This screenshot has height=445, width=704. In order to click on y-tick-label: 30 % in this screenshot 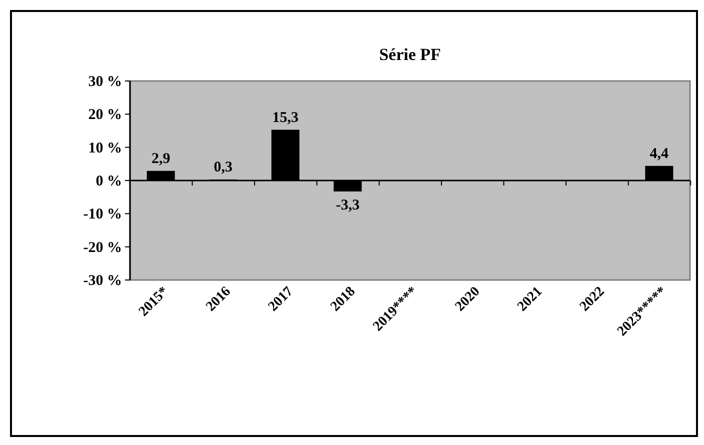, I will do `click(105, 82)`.